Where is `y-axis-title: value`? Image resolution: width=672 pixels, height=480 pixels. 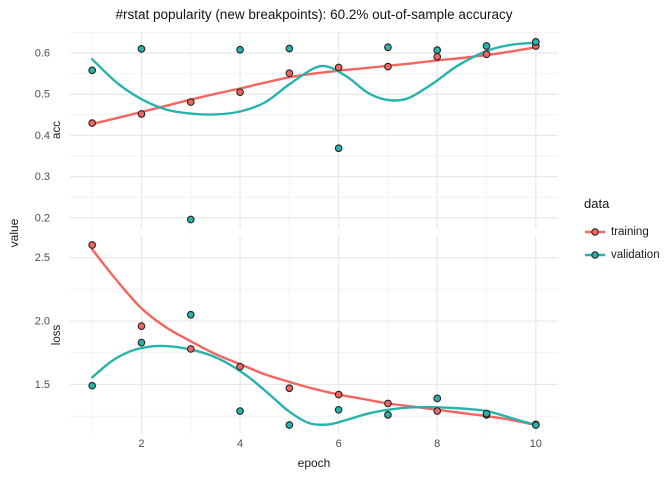 y-axis-title: value is located at coordinates (14, 233).